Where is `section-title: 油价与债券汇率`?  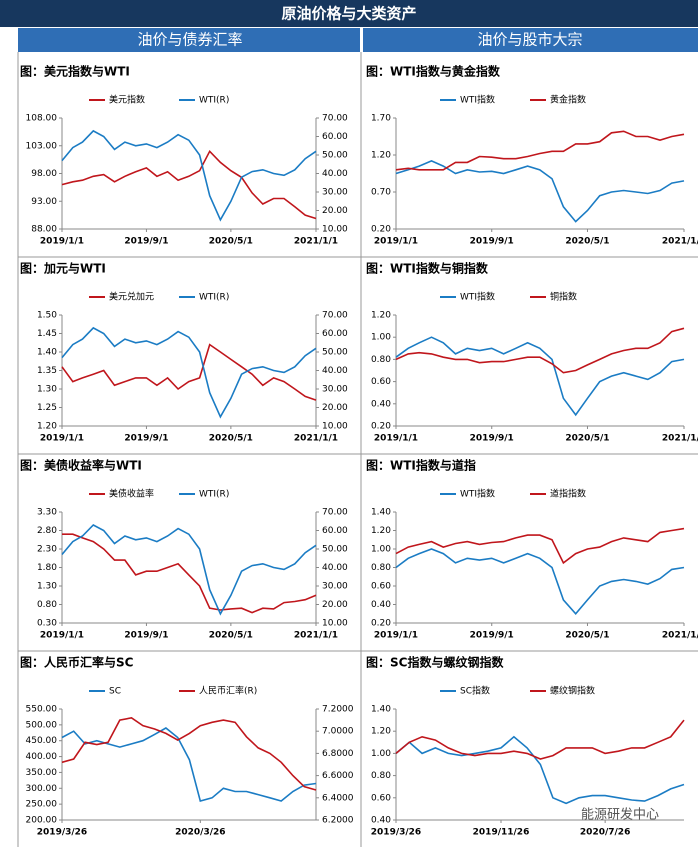 section-title: 油价与债券汇率 is located at coordinates (189, 40).